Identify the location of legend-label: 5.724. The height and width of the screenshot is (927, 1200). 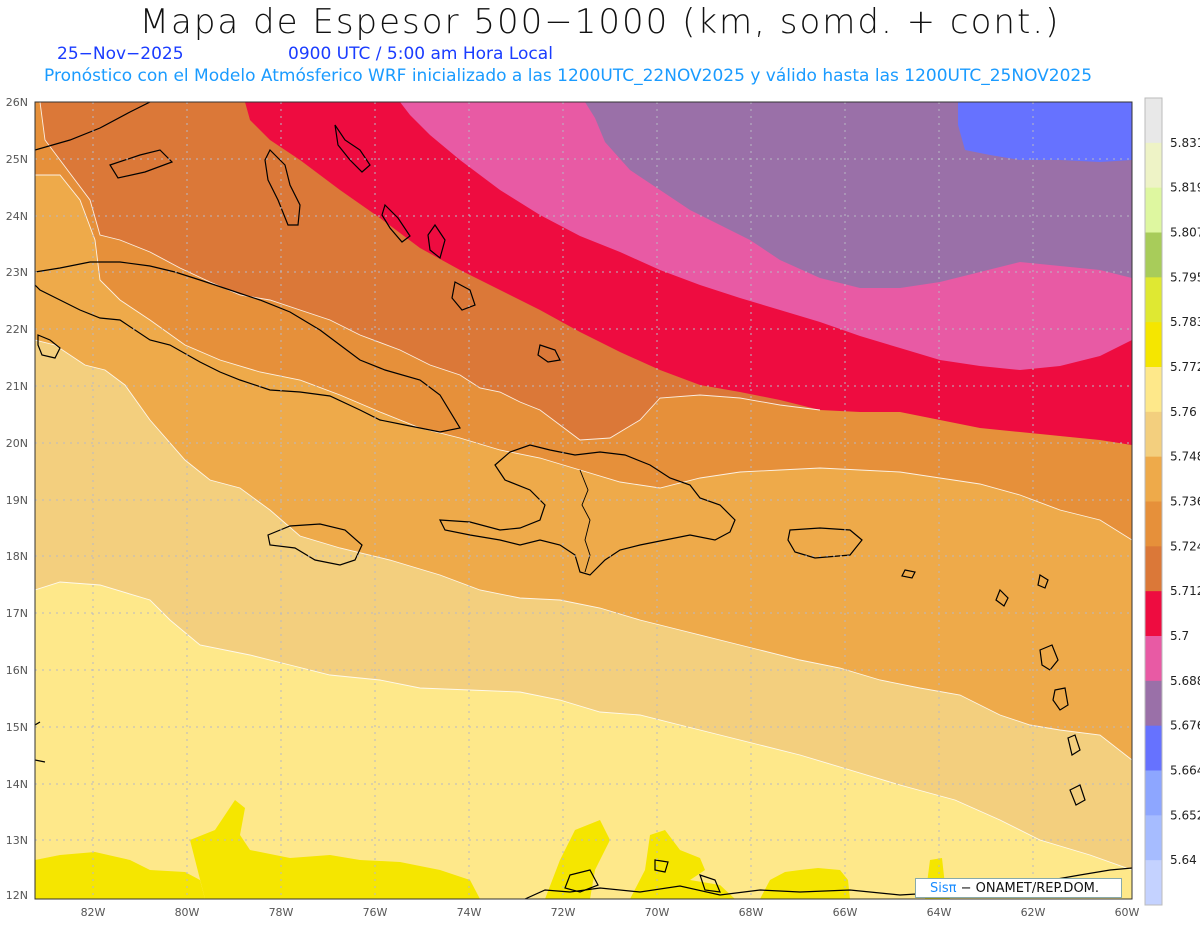
(1185, 546).